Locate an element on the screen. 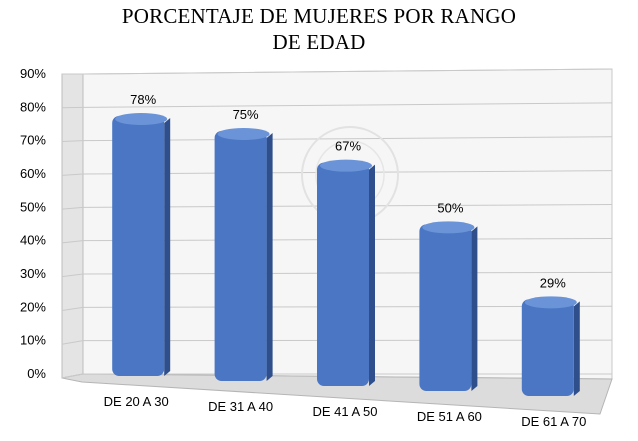 The width and height of the screenshot is (638, 441). category-label: DE 31 A 40 is located at coordinates (240, 406).